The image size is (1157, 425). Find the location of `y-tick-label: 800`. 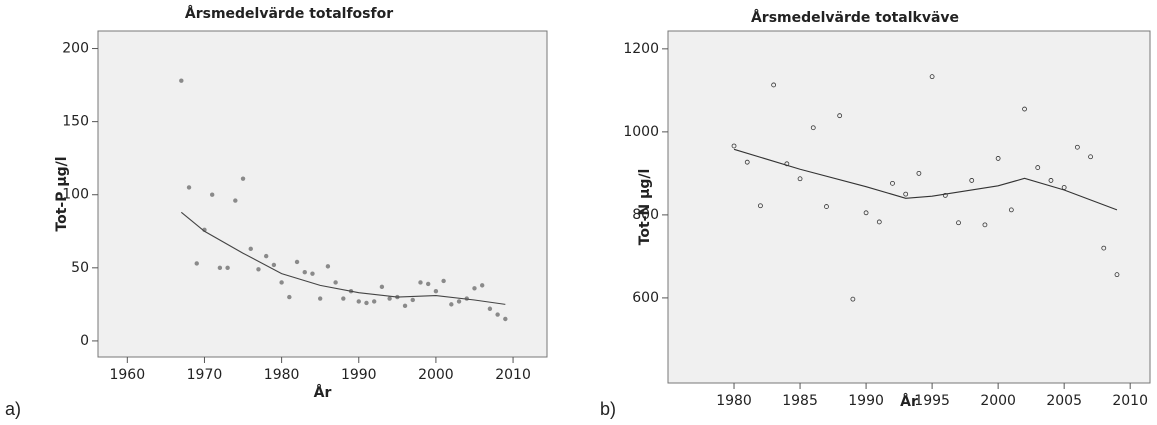

y-tick-label: 800 is located at coordinates (645, 215).